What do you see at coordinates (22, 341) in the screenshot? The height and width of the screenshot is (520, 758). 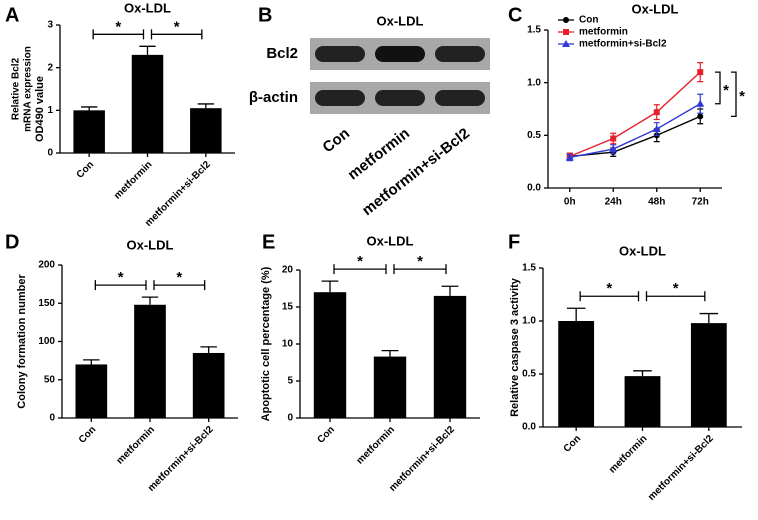 I see `y-axis-label: Colony formation number` at bounding box center [22, 341].